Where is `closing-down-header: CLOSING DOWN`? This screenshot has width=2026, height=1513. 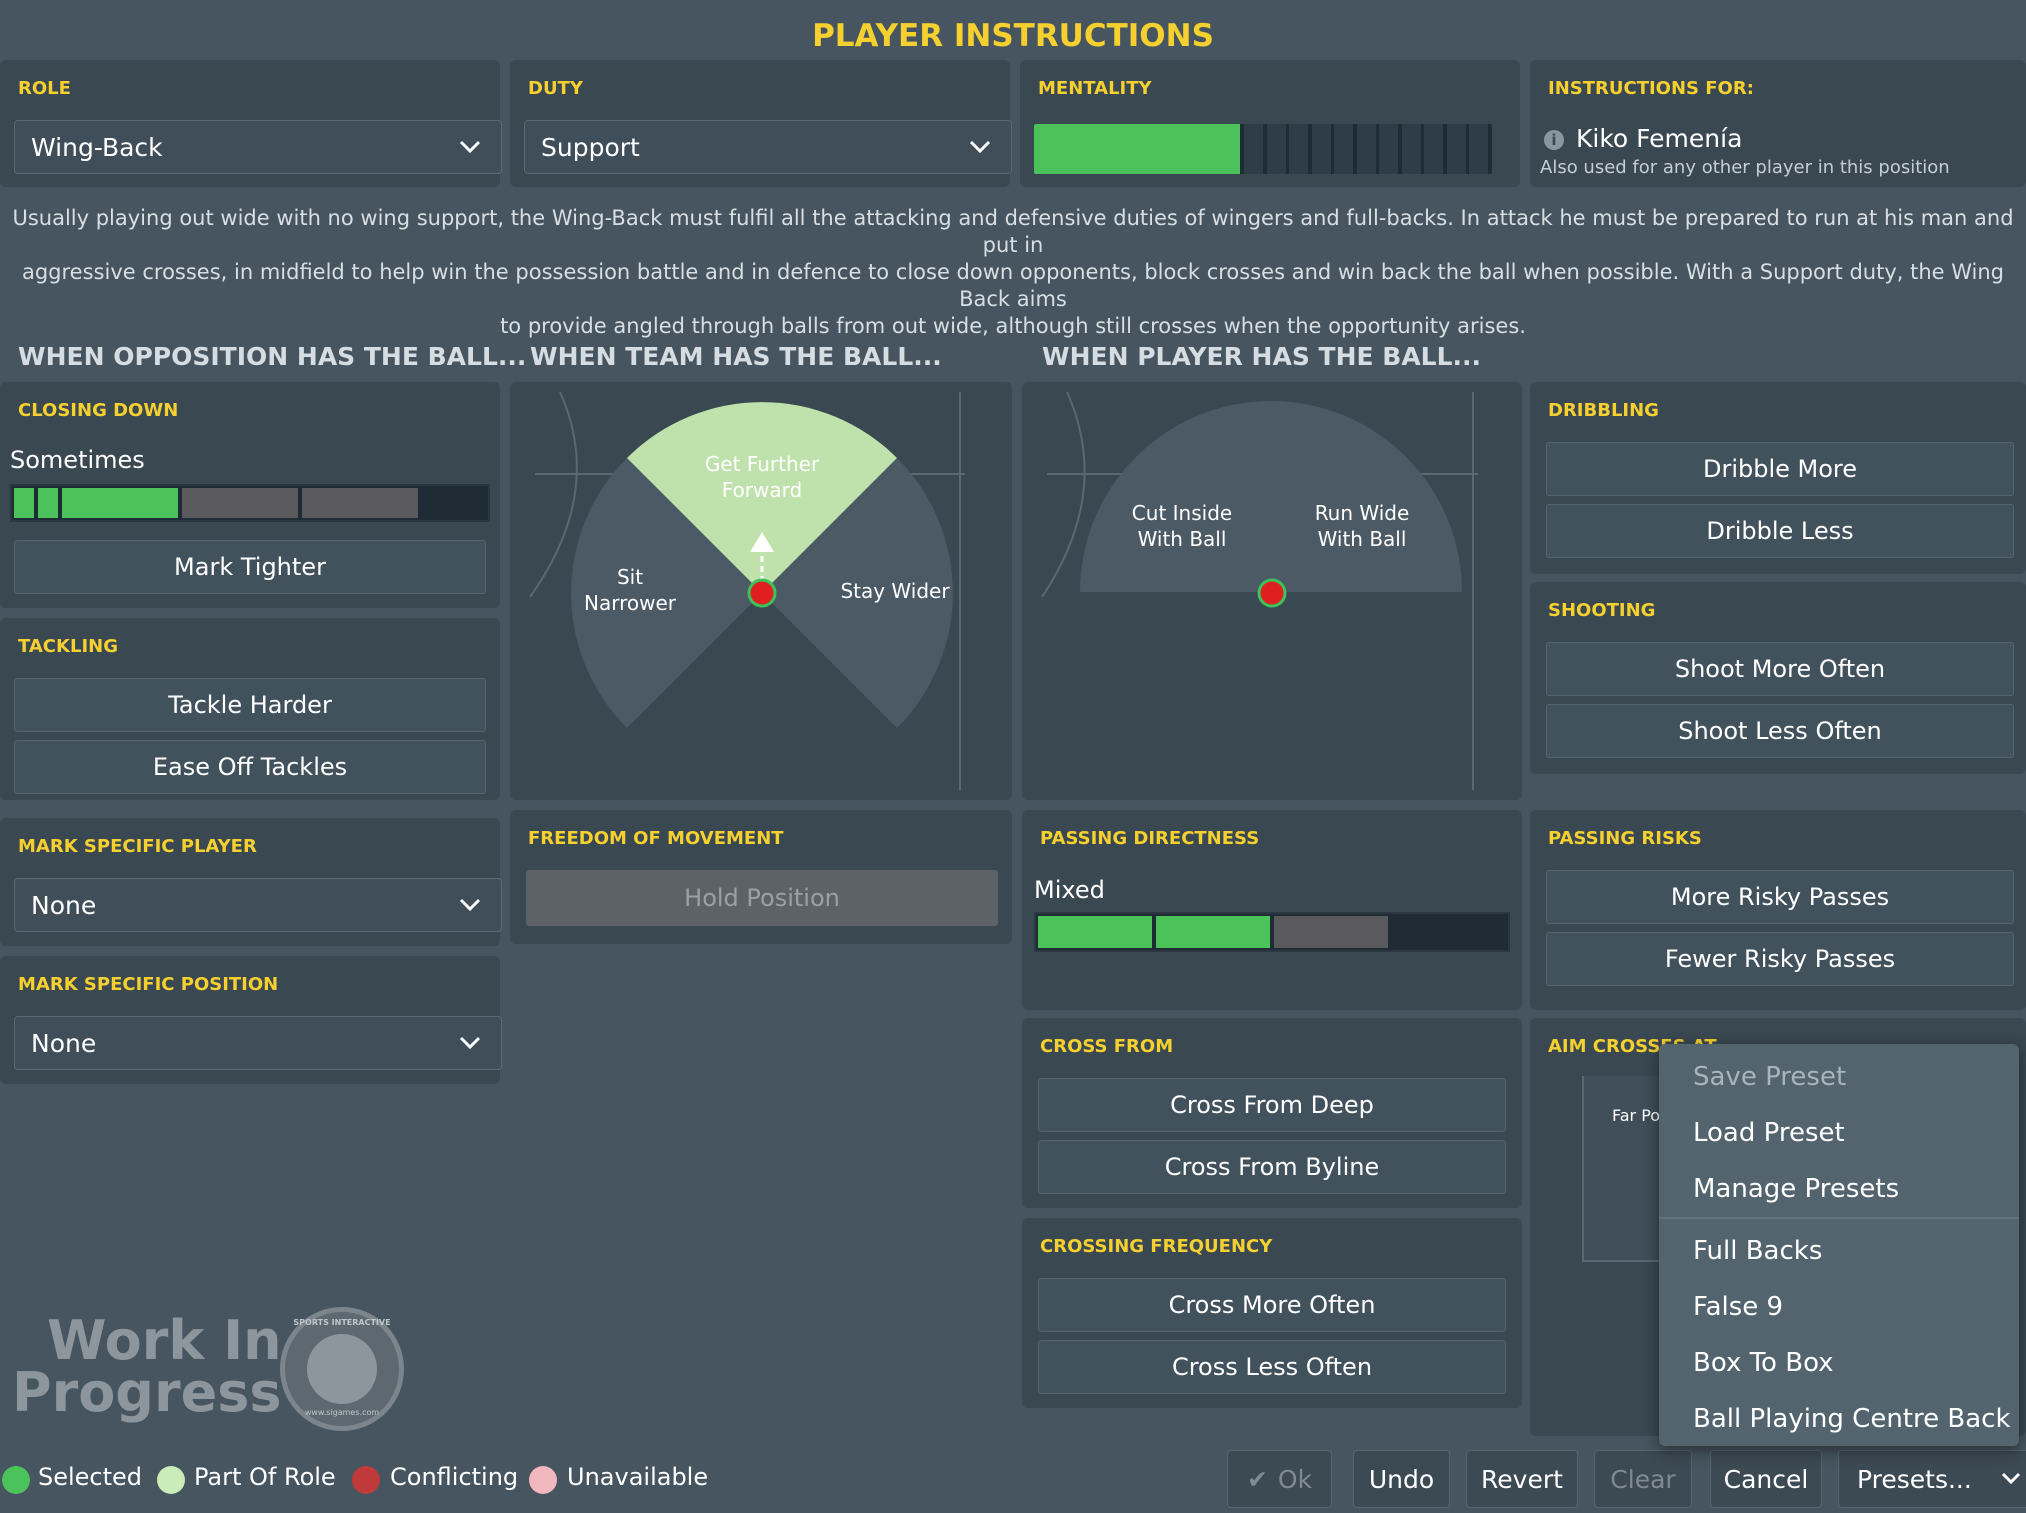
closing-down-header: CLOSING DOWN is located at coordinates (98, 410).